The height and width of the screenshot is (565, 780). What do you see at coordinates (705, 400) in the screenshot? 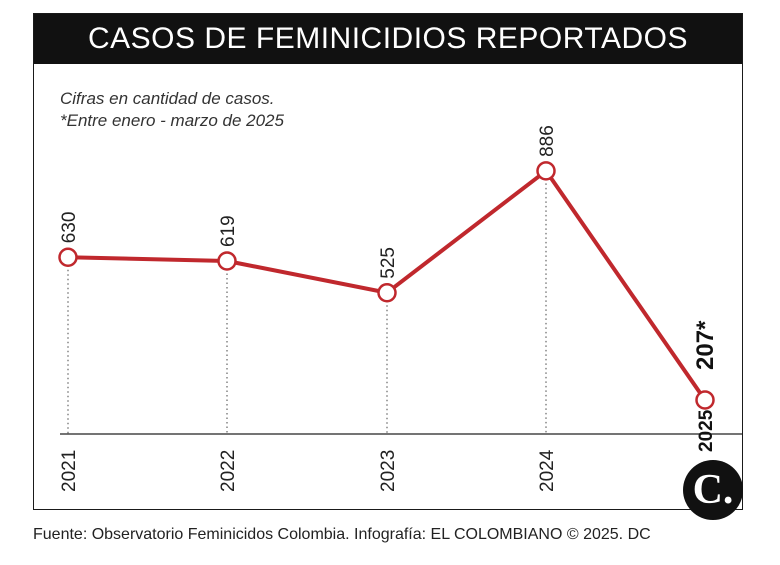
I see `data-point-2025` at bounding box center [705, 400].